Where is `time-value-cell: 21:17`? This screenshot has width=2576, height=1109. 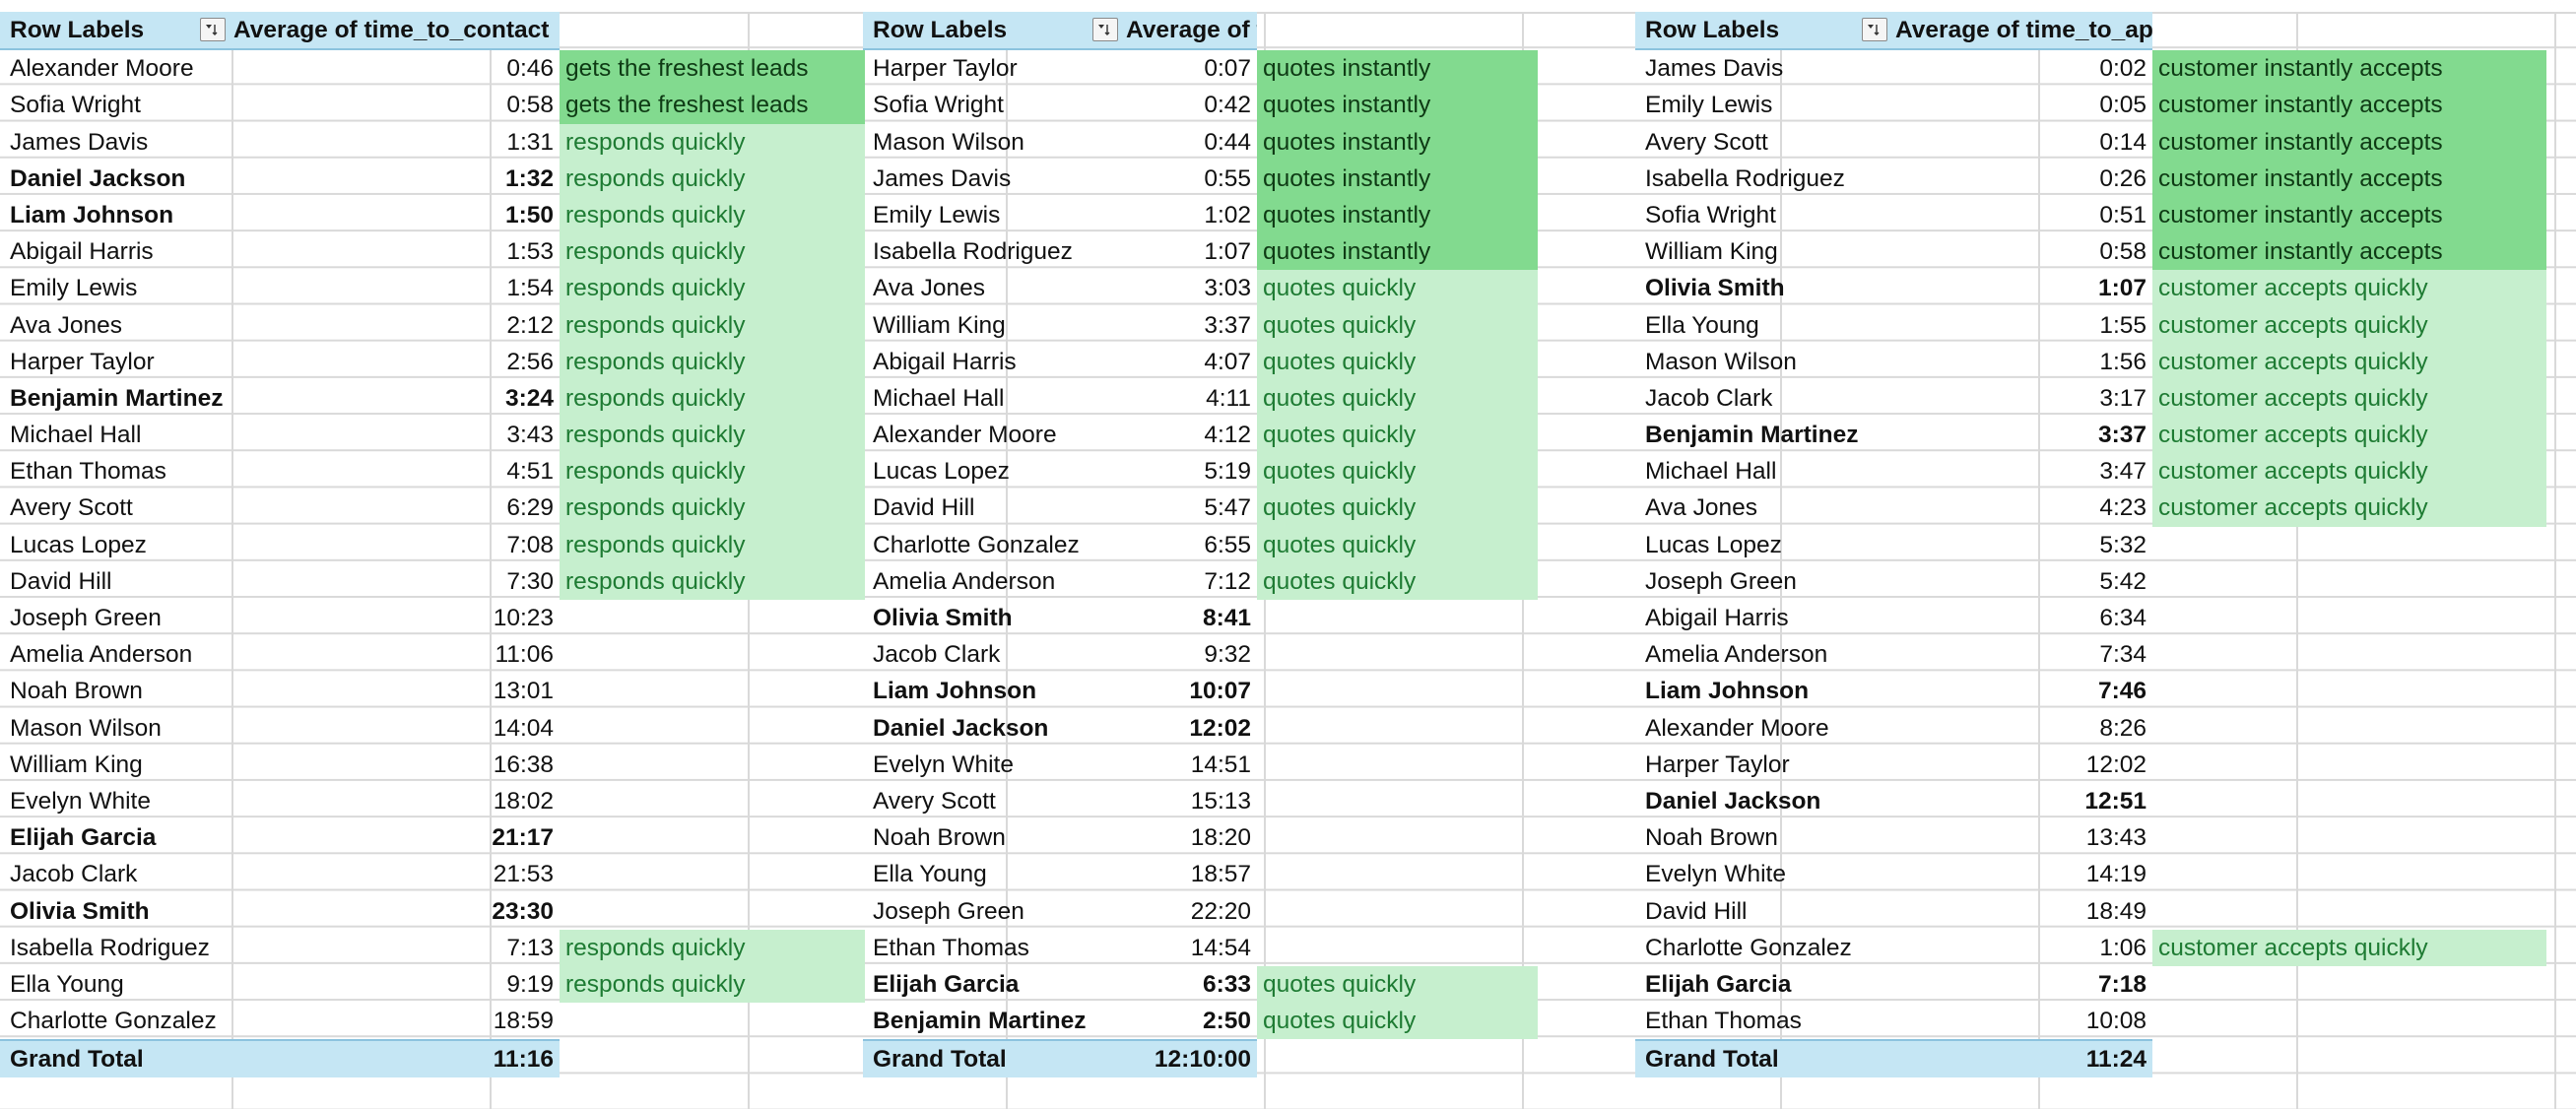 time-value-cell: 21:17 is located at coordinates (523, 838).